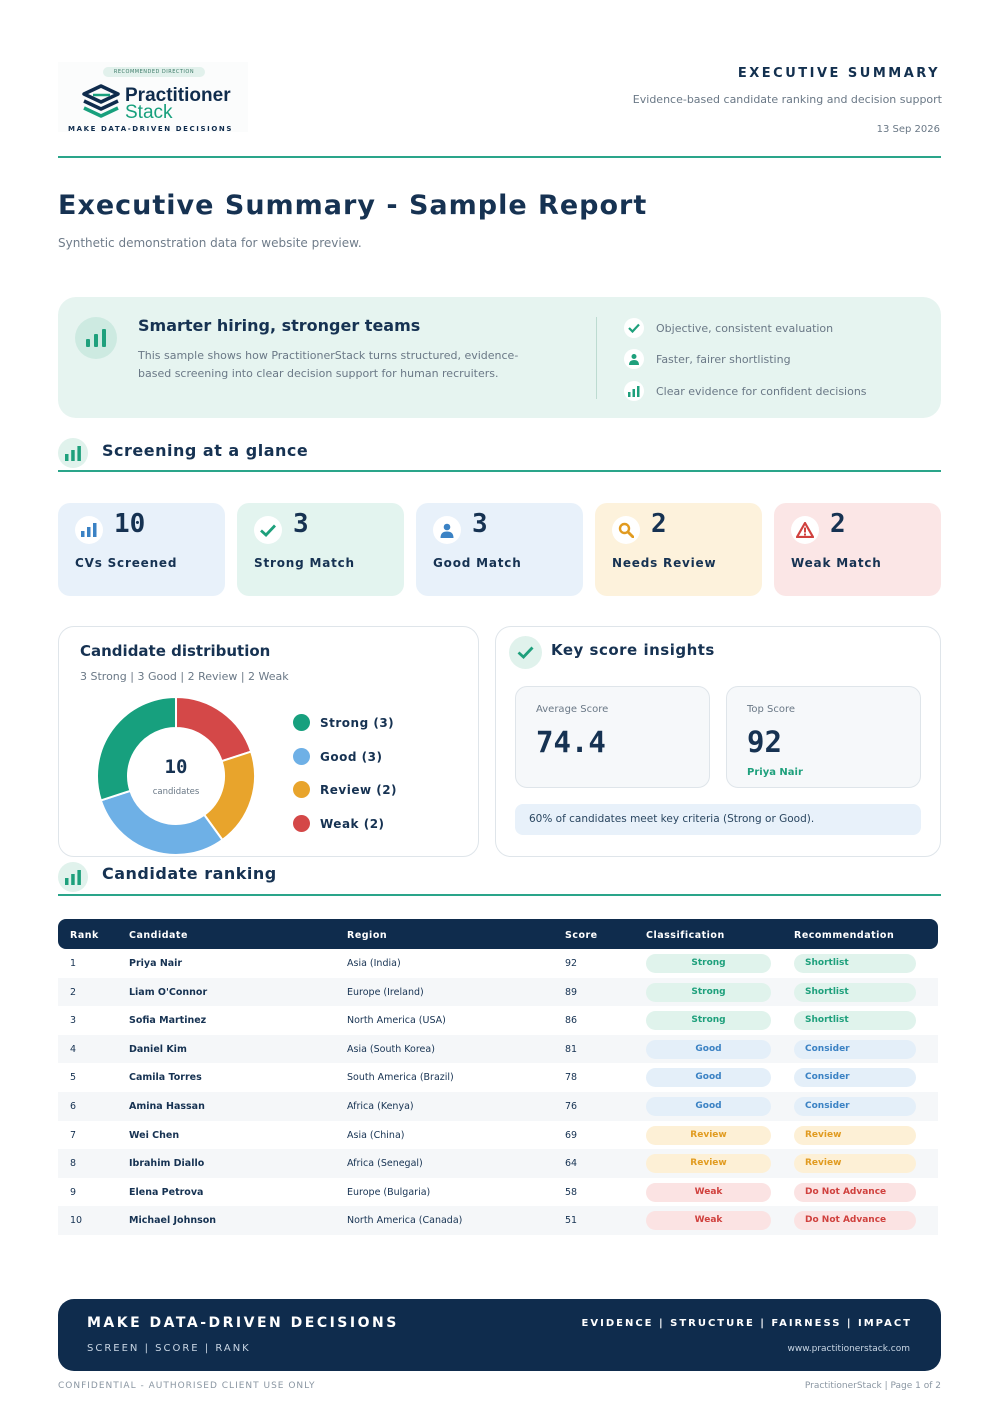  I want to click on cell-candidate: Camila Torres, so click(165, 1078).